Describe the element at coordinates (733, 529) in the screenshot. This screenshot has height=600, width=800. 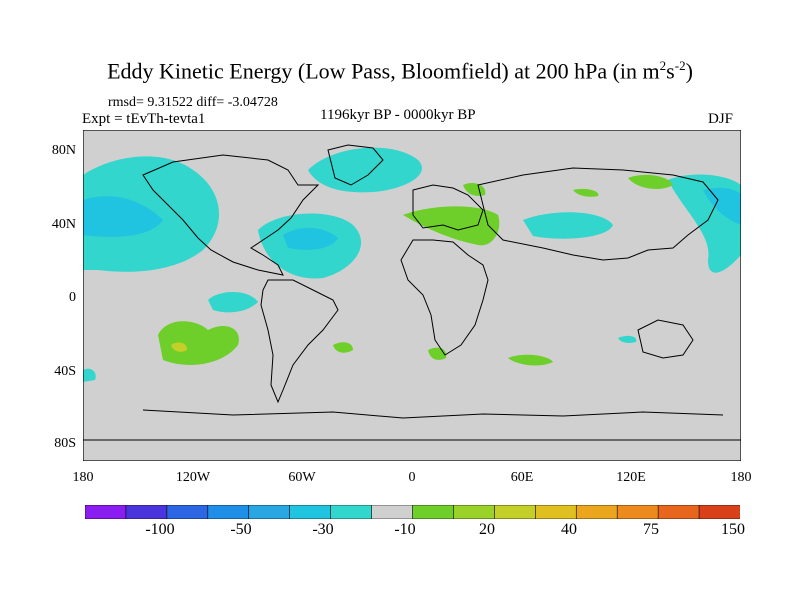
I see `colorbar-label: 150` at that location.